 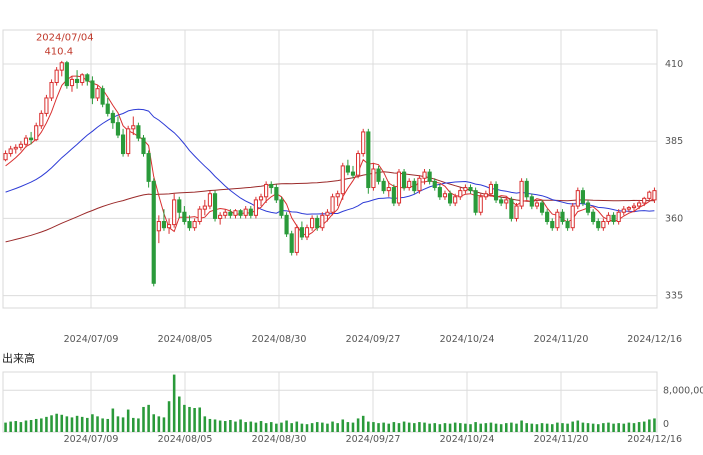 What do you see at coordinates (185, 439) in the screenshot?
I see `volume-x-tick-label: 2024/08/05` at bounding box center [185, 439].